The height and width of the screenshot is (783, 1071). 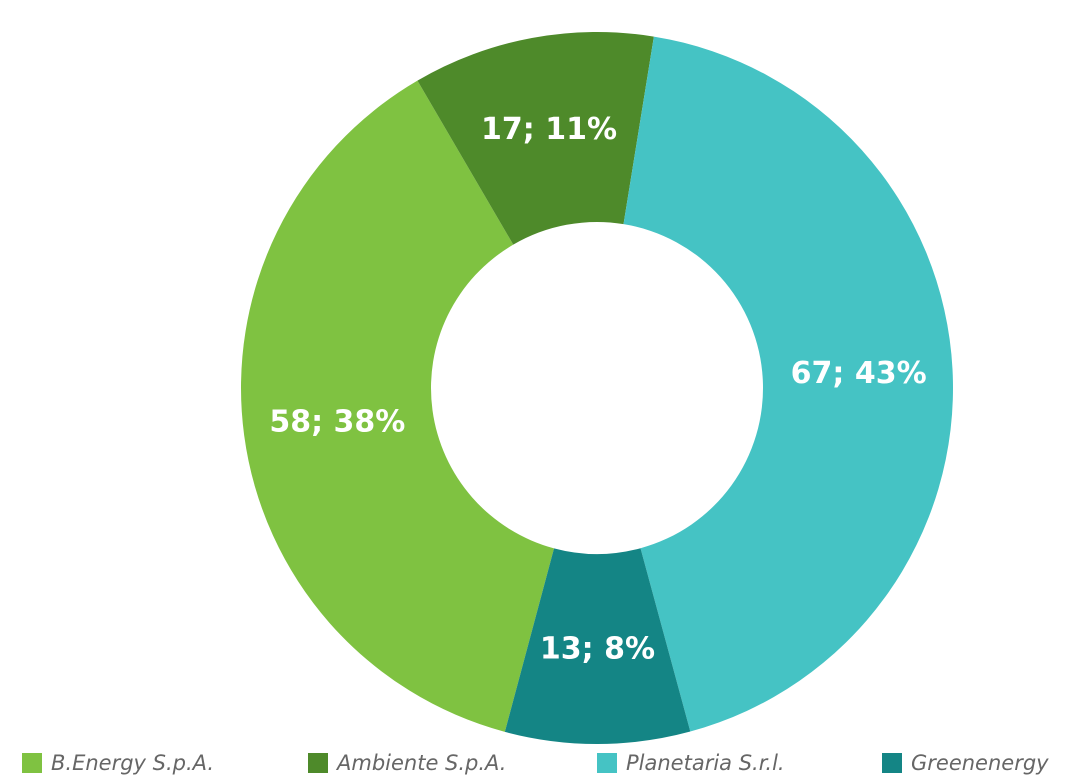 I want to click on legend-label: Ambiente S.p.A., so click(x=421, y=763).